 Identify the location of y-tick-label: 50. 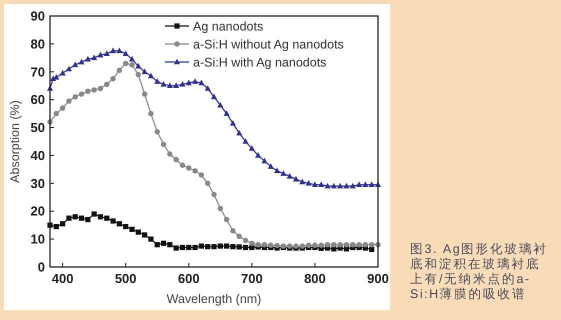
(37, 128).